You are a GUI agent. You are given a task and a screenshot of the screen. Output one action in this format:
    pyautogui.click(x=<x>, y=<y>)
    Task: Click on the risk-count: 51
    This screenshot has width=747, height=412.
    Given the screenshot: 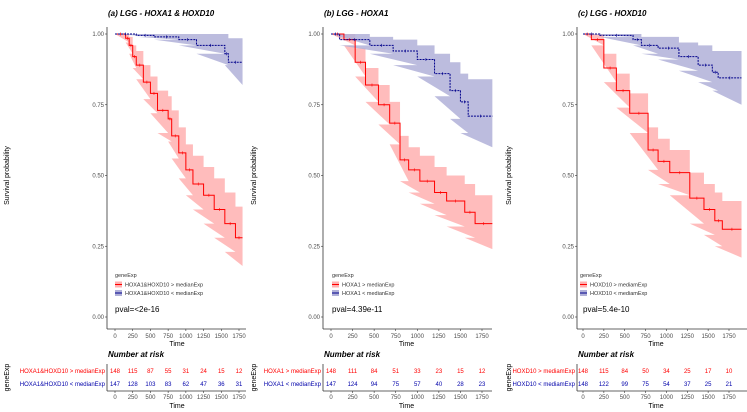 What is the action you would take?
    pyautogui.click(x=395, y=372)
    